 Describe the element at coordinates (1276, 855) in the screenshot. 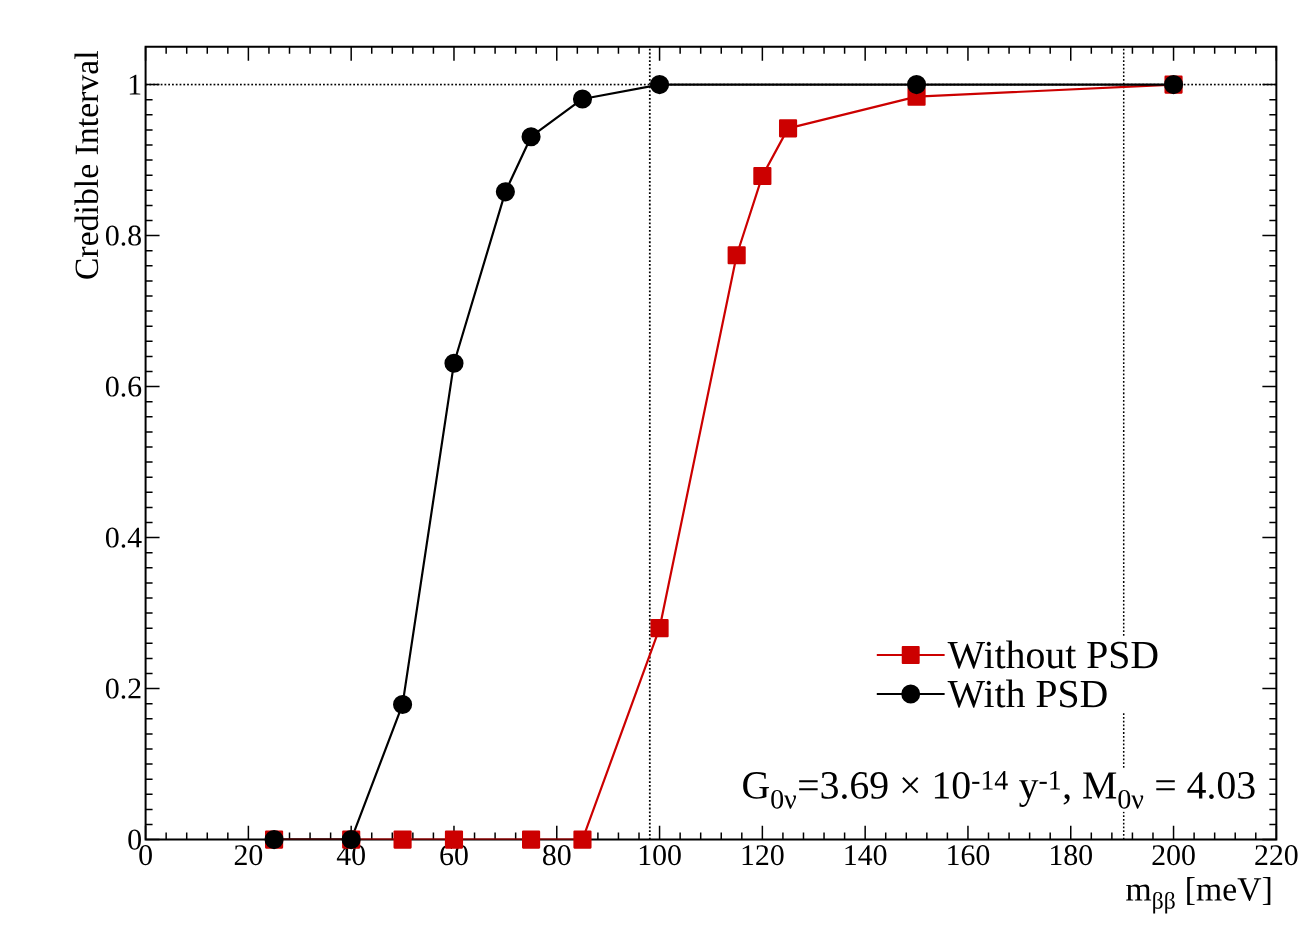

I see `x-tick-label: 220` at that location.